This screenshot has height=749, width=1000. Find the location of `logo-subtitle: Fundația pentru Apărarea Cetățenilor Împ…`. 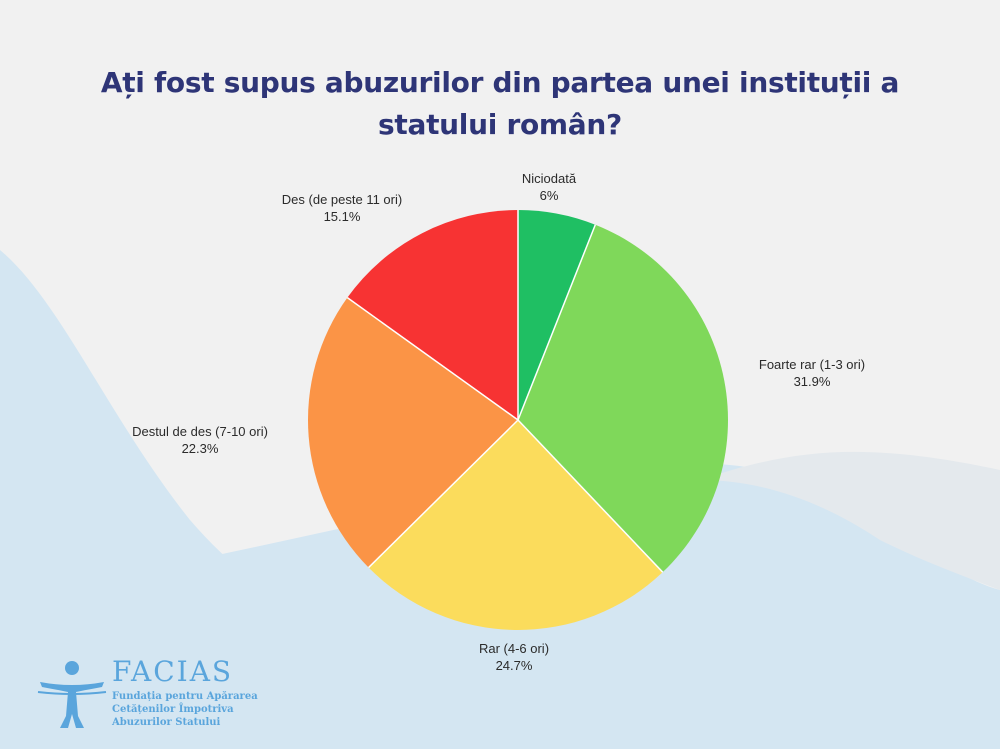

logo-subtitle: Fundația pentru Apărarea Cetățenilor Împ… is located at coordinates (185, 709).